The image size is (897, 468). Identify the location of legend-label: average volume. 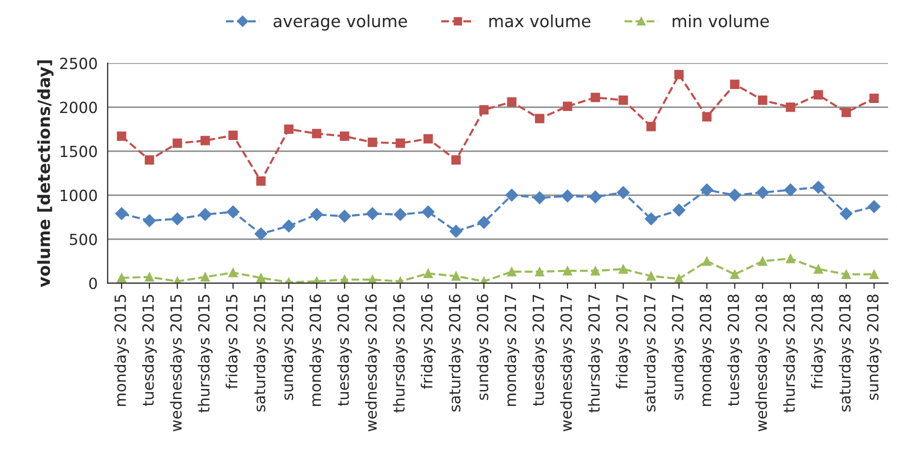
(340, 22).